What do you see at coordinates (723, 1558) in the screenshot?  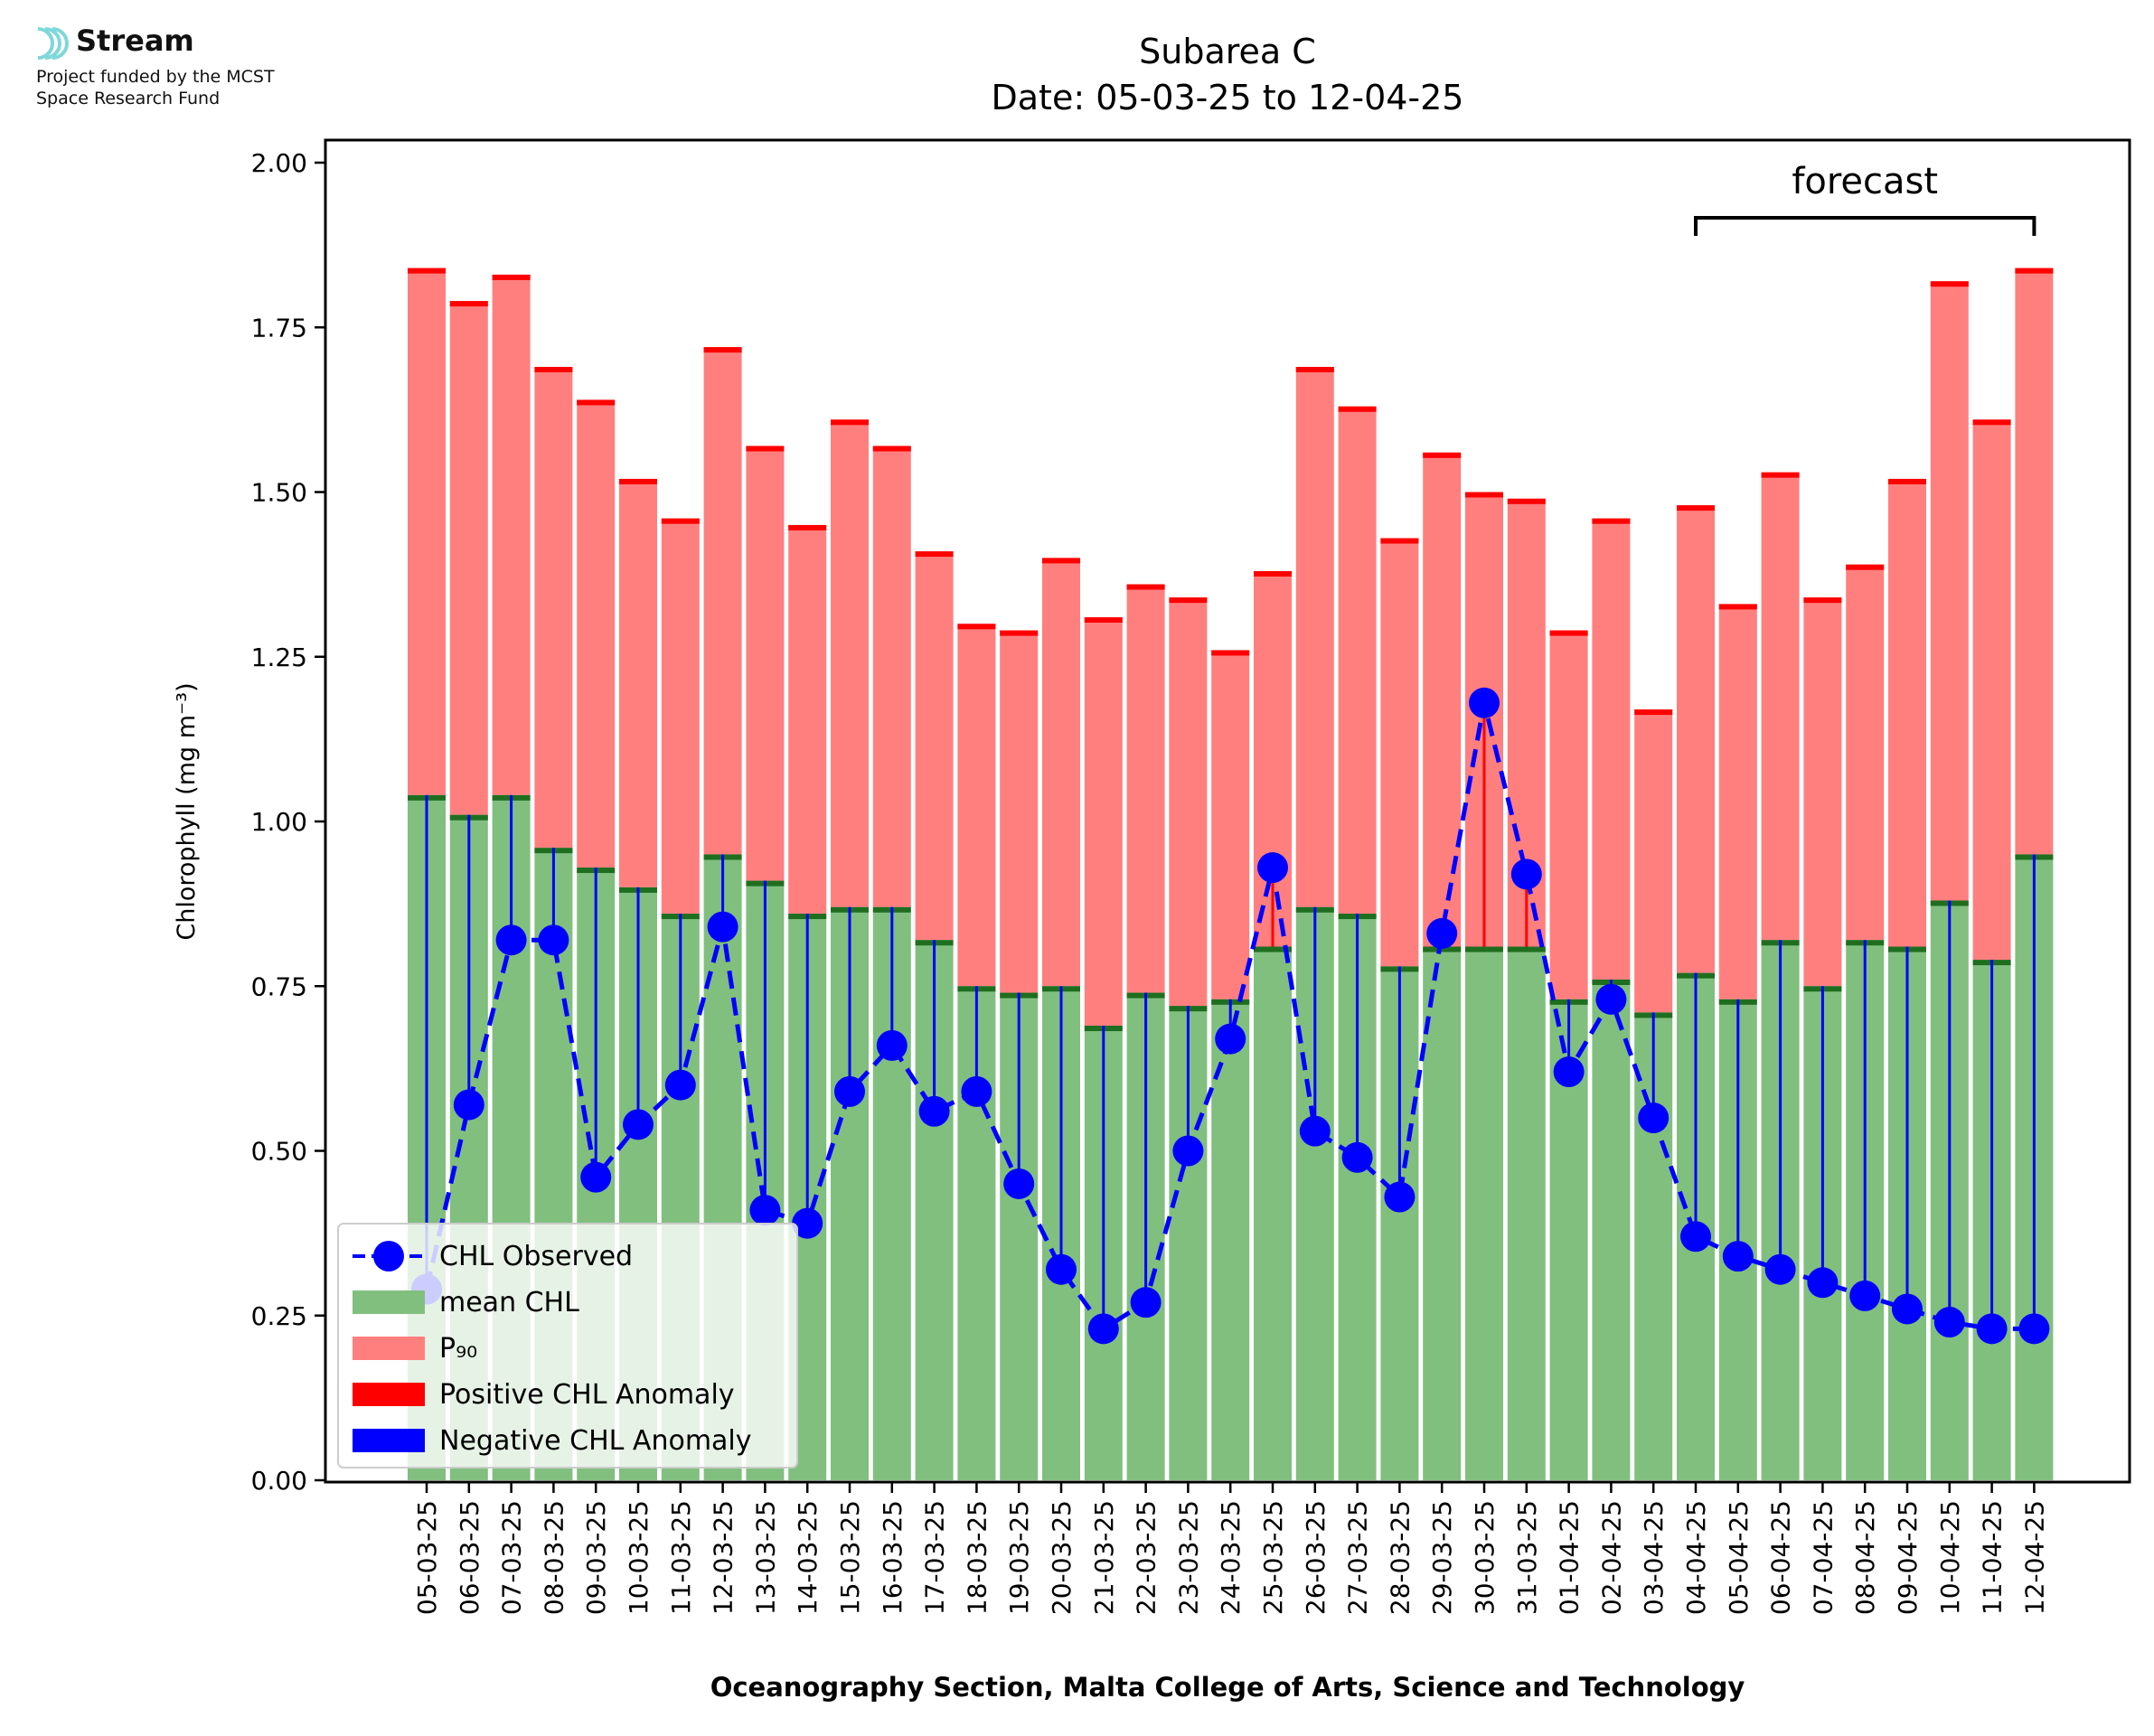 I see `x-tick-label: 12-03-25` at bounding box center [723, 1558].